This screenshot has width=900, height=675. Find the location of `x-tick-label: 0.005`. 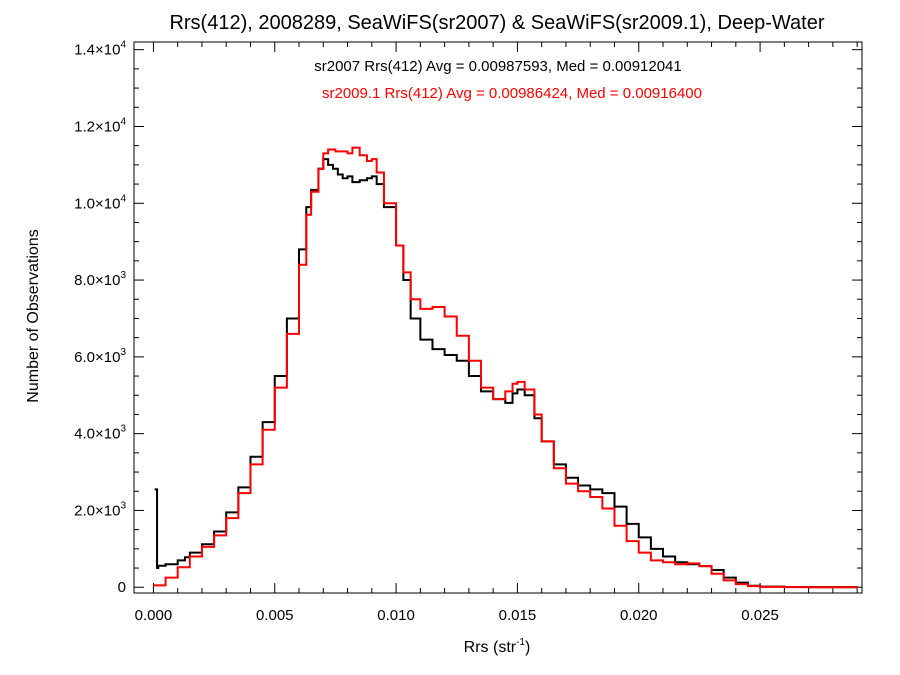

x-tick-label: 0.005 is located at coordinates (275, 615).